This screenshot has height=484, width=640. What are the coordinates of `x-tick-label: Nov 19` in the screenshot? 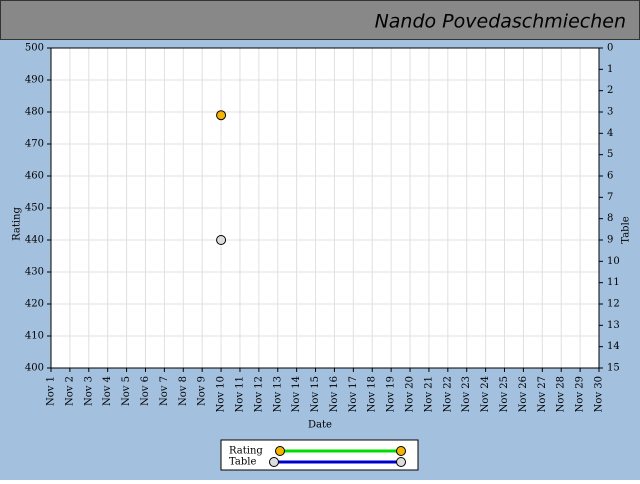 It's located at (391, 394).